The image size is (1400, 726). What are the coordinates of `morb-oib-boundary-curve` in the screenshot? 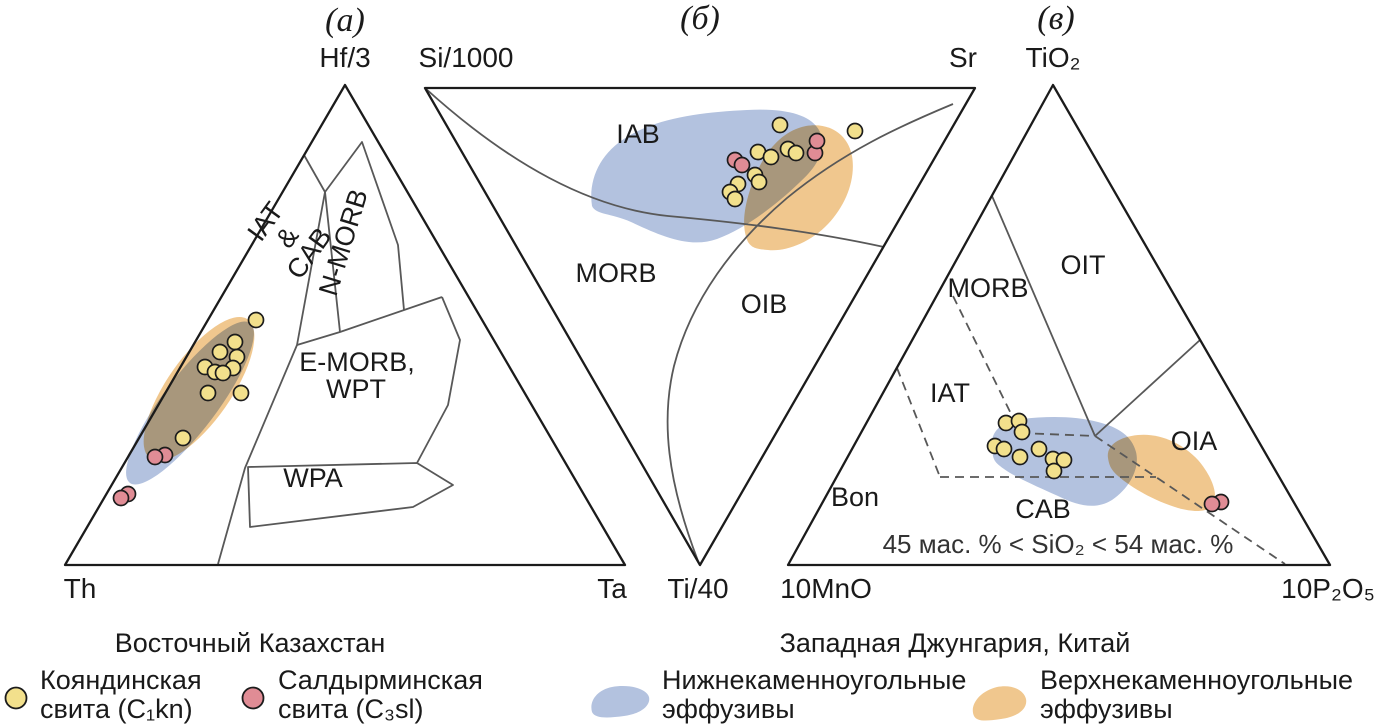 It's located at (810, 332).